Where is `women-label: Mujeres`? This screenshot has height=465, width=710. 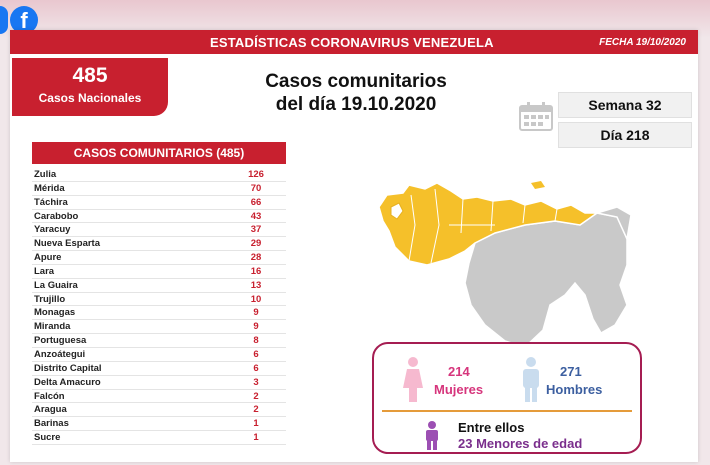
women-label: Mujeres is located at coordinates (459, 389).